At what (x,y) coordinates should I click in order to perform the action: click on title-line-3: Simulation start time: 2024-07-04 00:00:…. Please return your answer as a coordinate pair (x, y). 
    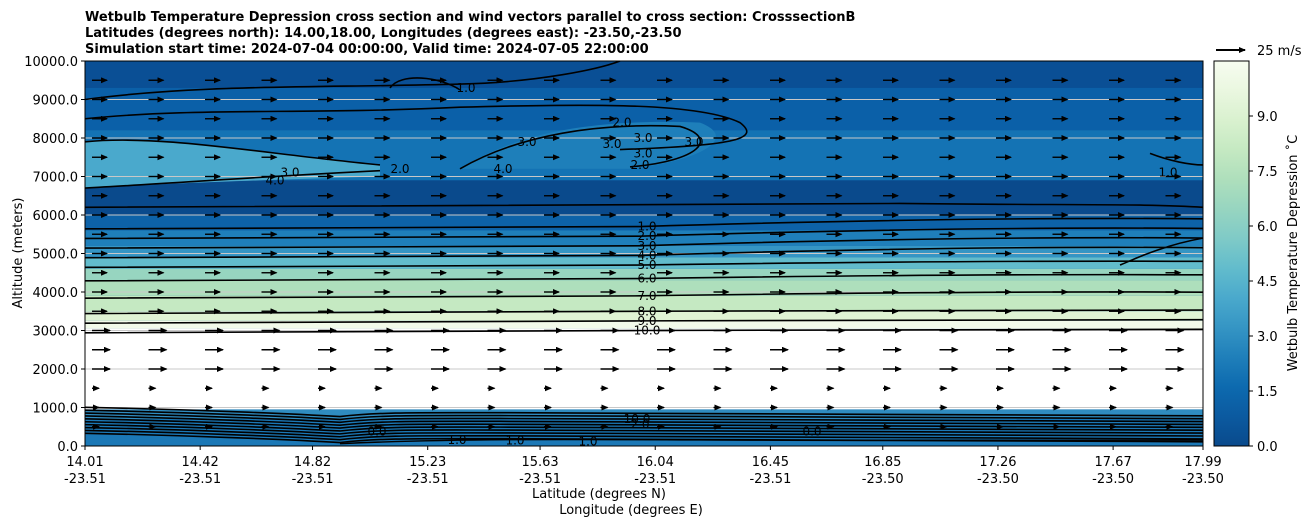
    Looking at the image, I should click on (367, 49).